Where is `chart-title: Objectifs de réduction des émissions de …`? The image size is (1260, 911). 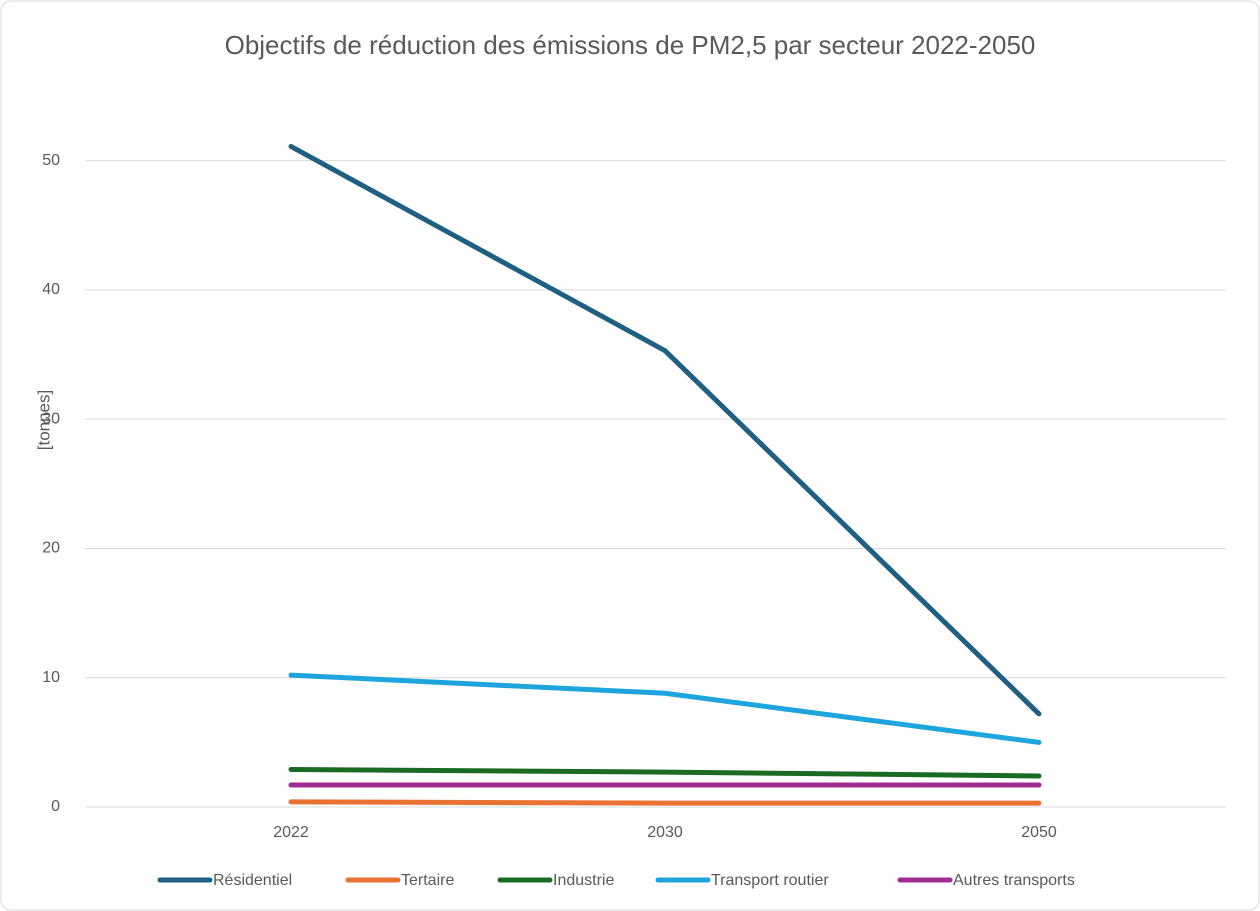 chart-title: Objectifs de réduction des émissions de … is located at coordinates (630, 45).